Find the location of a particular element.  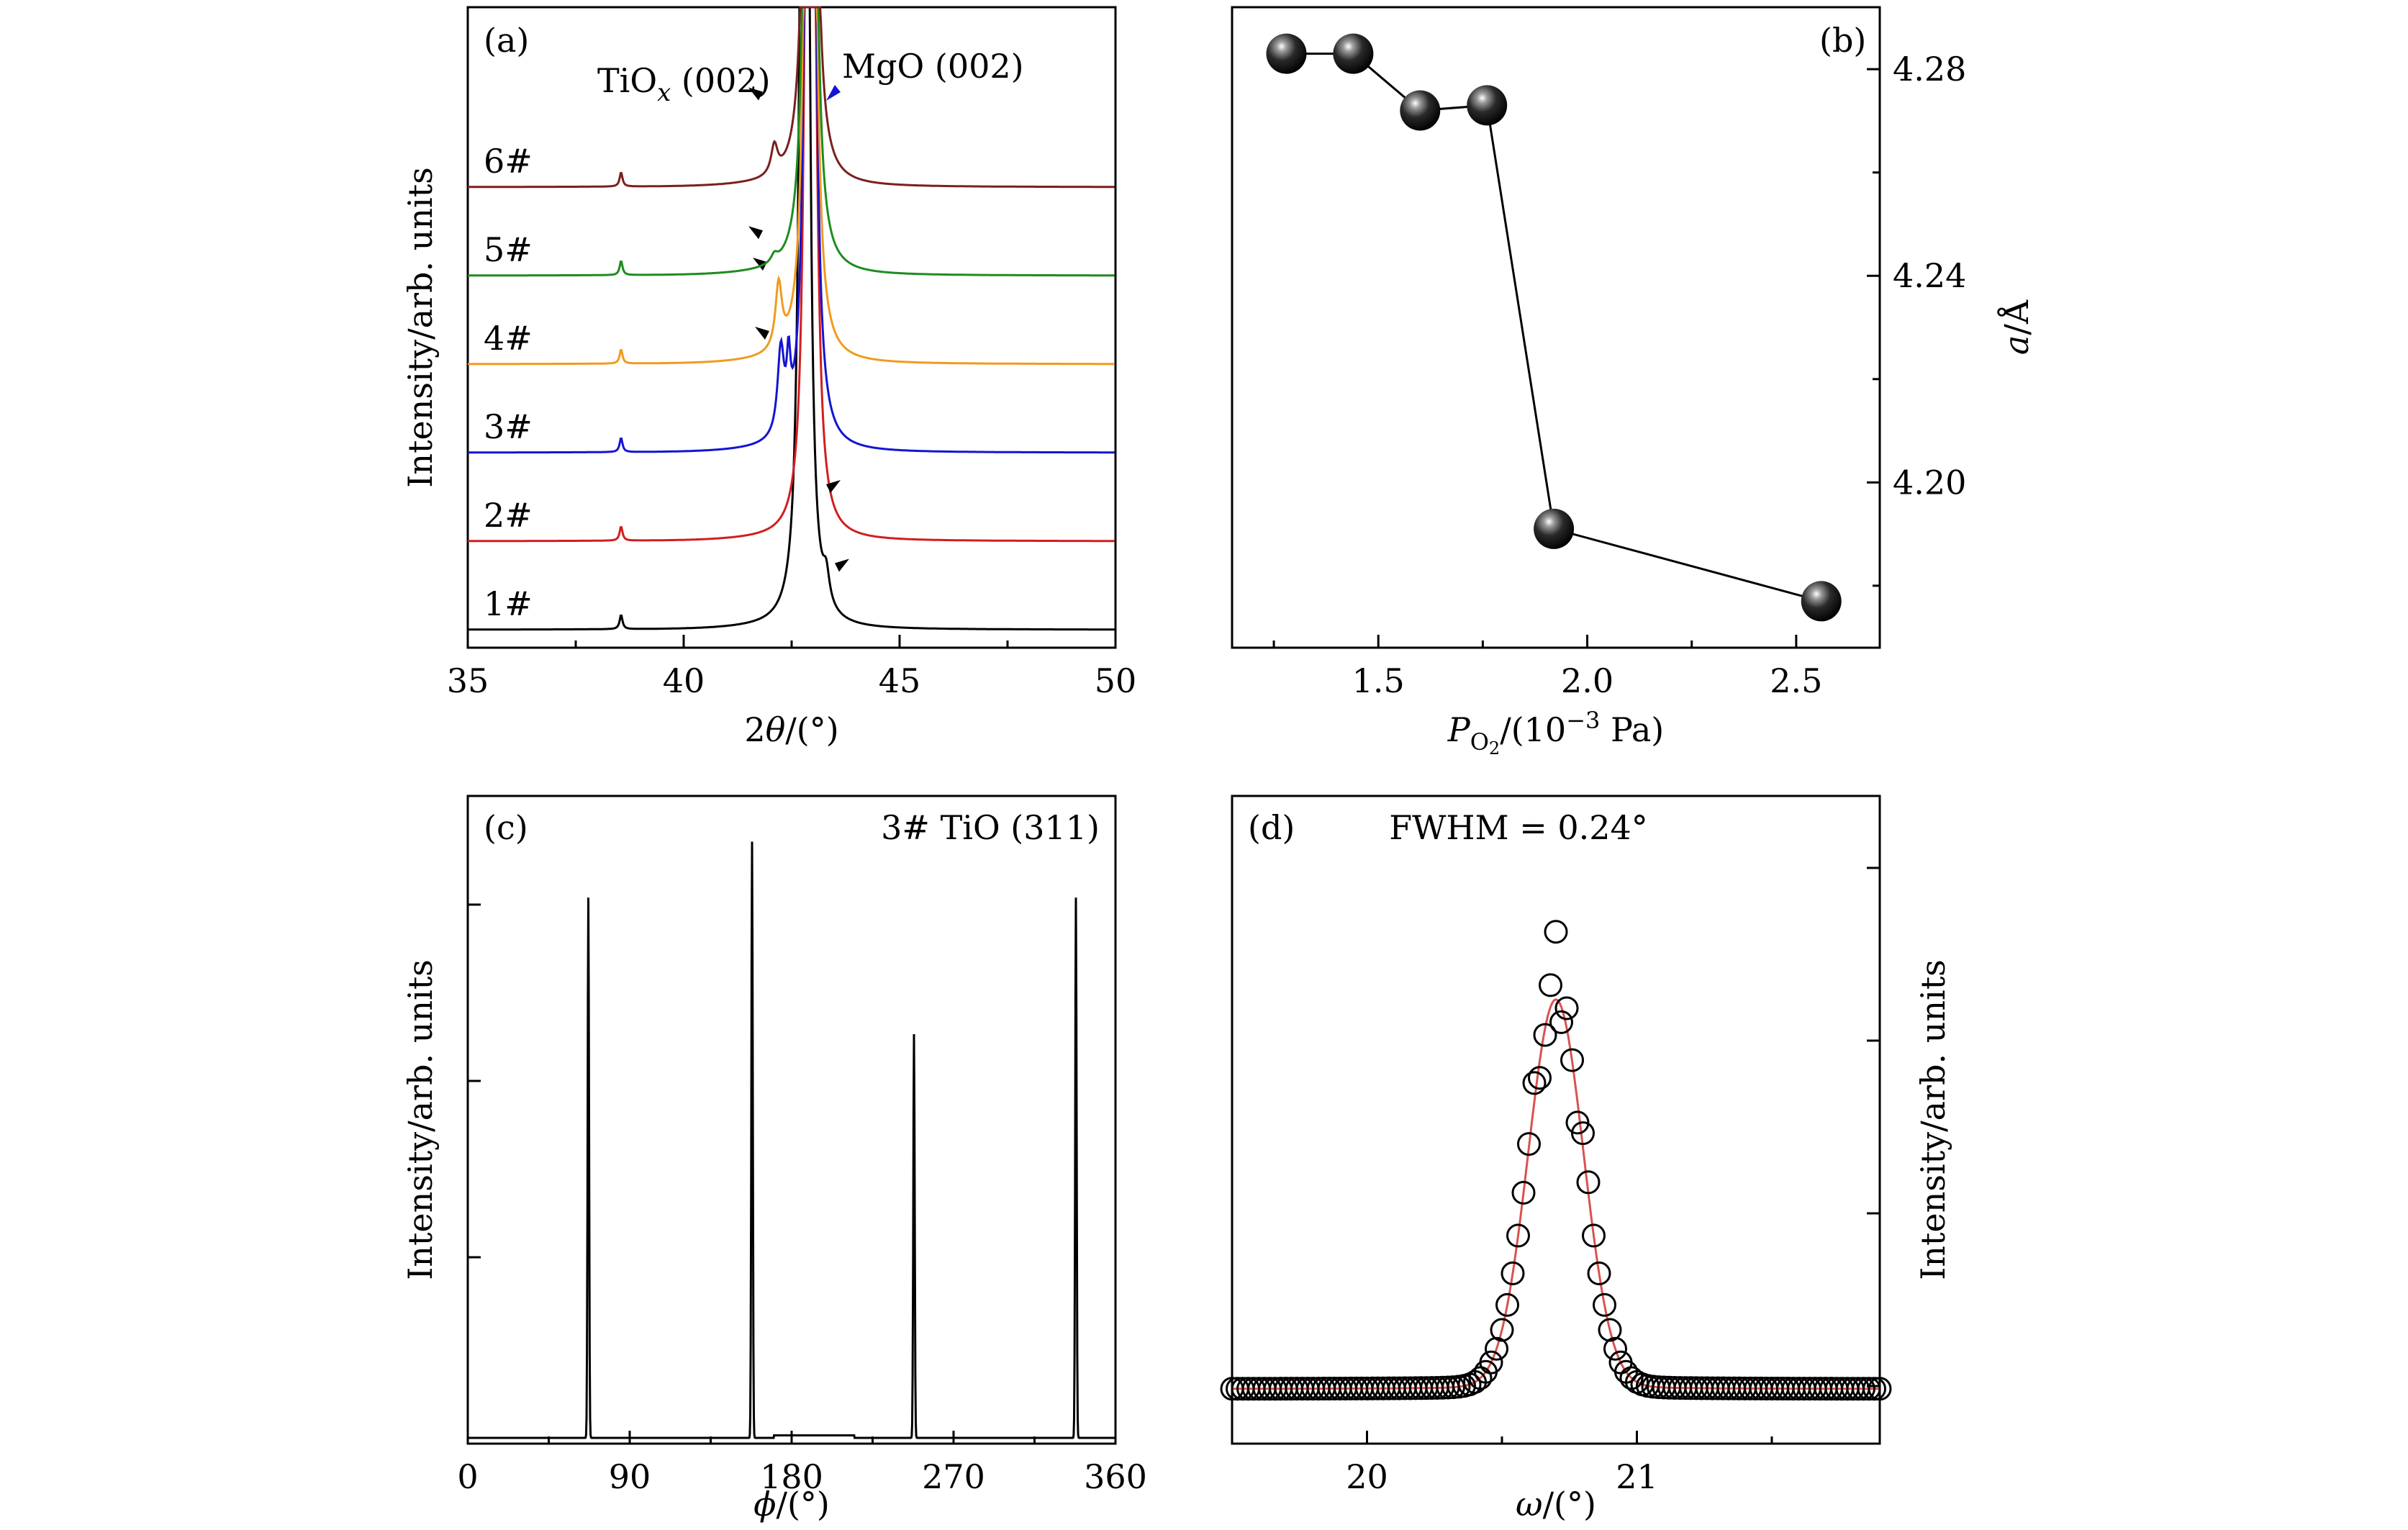

panel-a-label: (a) is located at coordinates (506, 40).